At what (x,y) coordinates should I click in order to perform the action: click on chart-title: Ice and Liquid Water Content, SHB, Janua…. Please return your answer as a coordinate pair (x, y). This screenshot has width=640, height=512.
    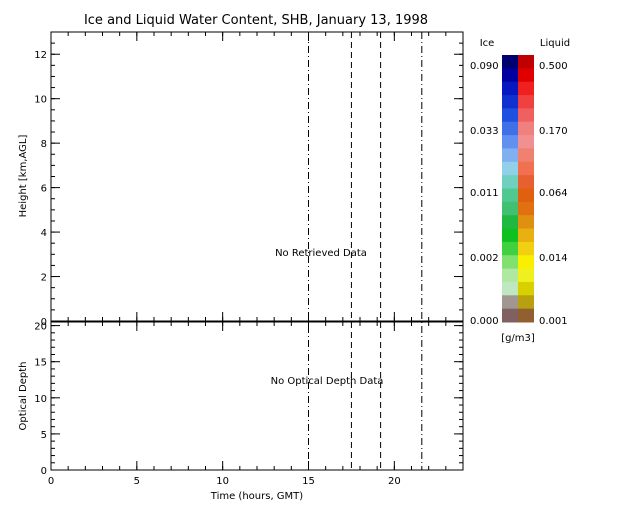
    Looking at the image, I should click on (256, 20).